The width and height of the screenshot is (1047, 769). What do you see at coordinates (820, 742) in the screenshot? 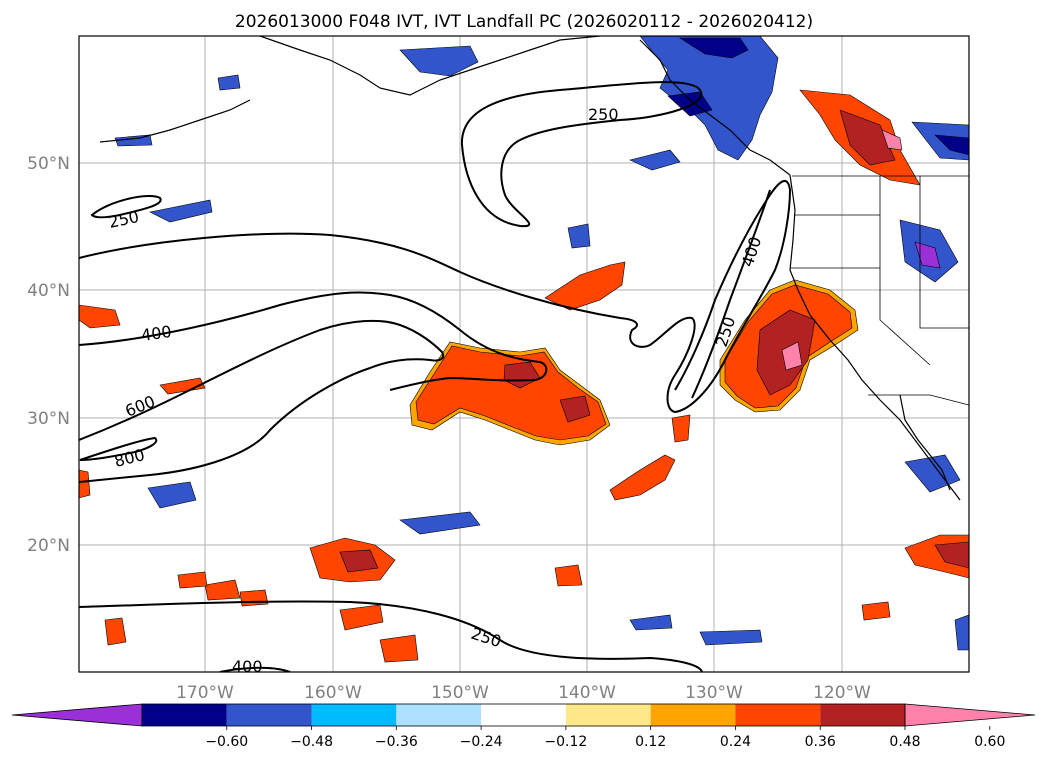
I see `colorbar-tick-label: 0.36` at bounding box center [820, 742].